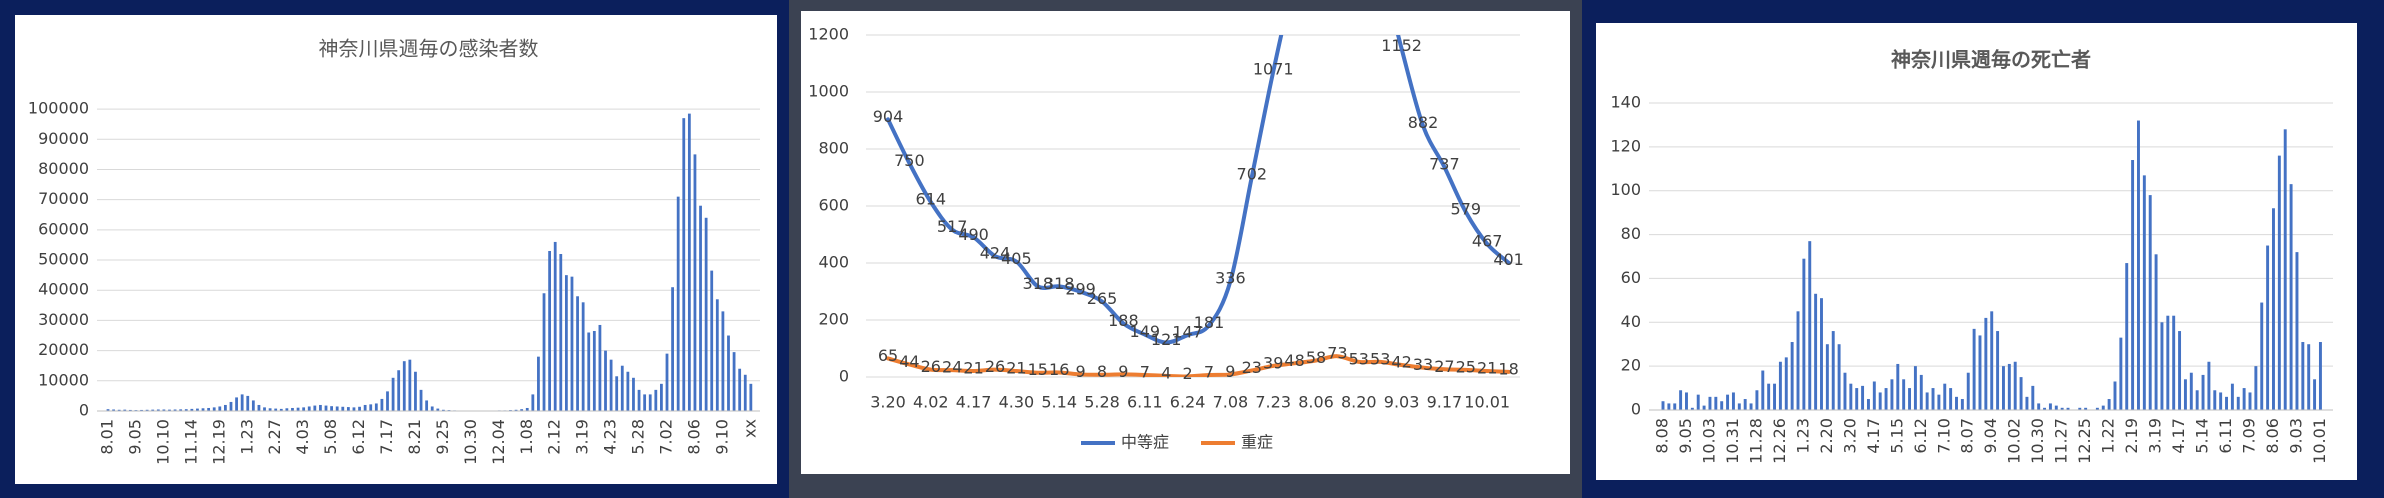 The height and width of the screenshot is (498, 2384). What do you see at coordinates (386, 437) in the screenshot?
I see `x-tick-label: 7.17` at bounding box center [386, 437].